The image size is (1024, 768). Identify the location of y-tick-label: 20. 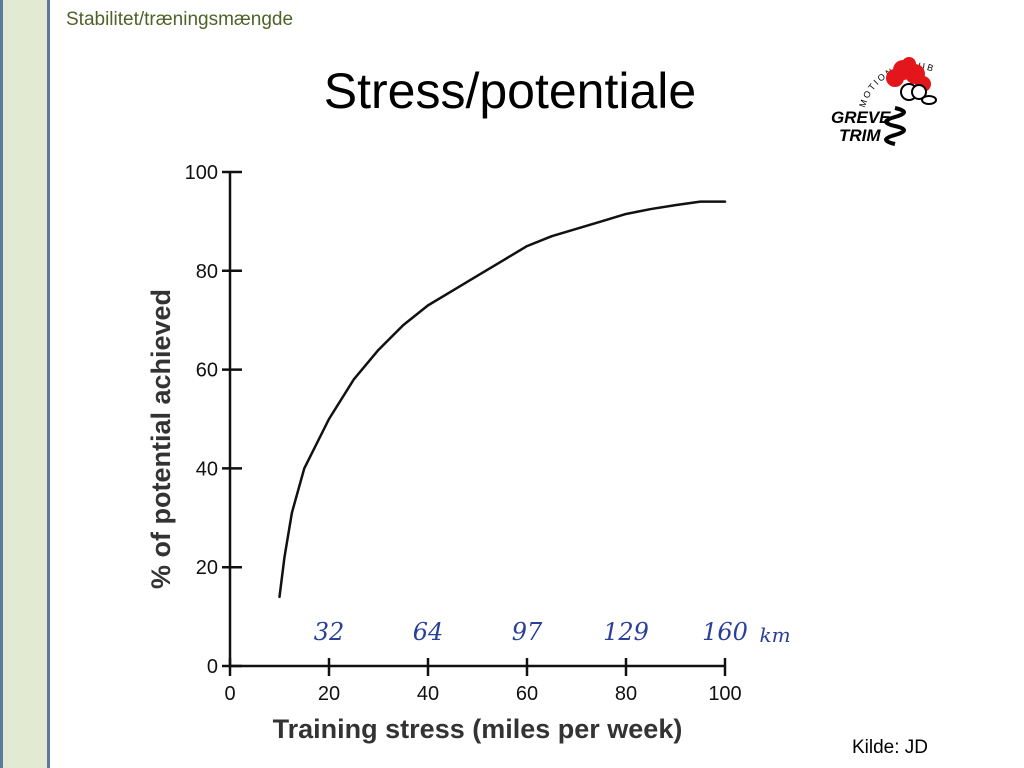
(207, 568).